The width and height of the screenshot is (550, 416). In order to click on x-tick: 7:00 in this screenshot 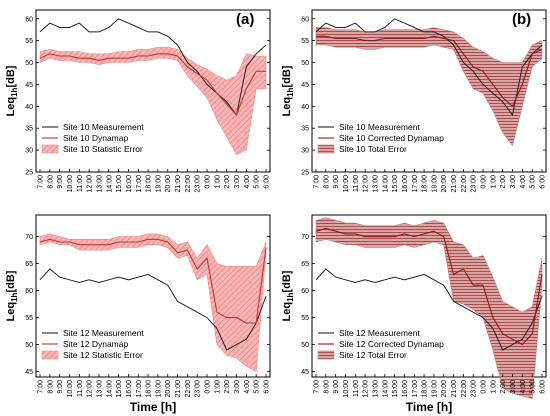, I will do `click(41, 384)`.